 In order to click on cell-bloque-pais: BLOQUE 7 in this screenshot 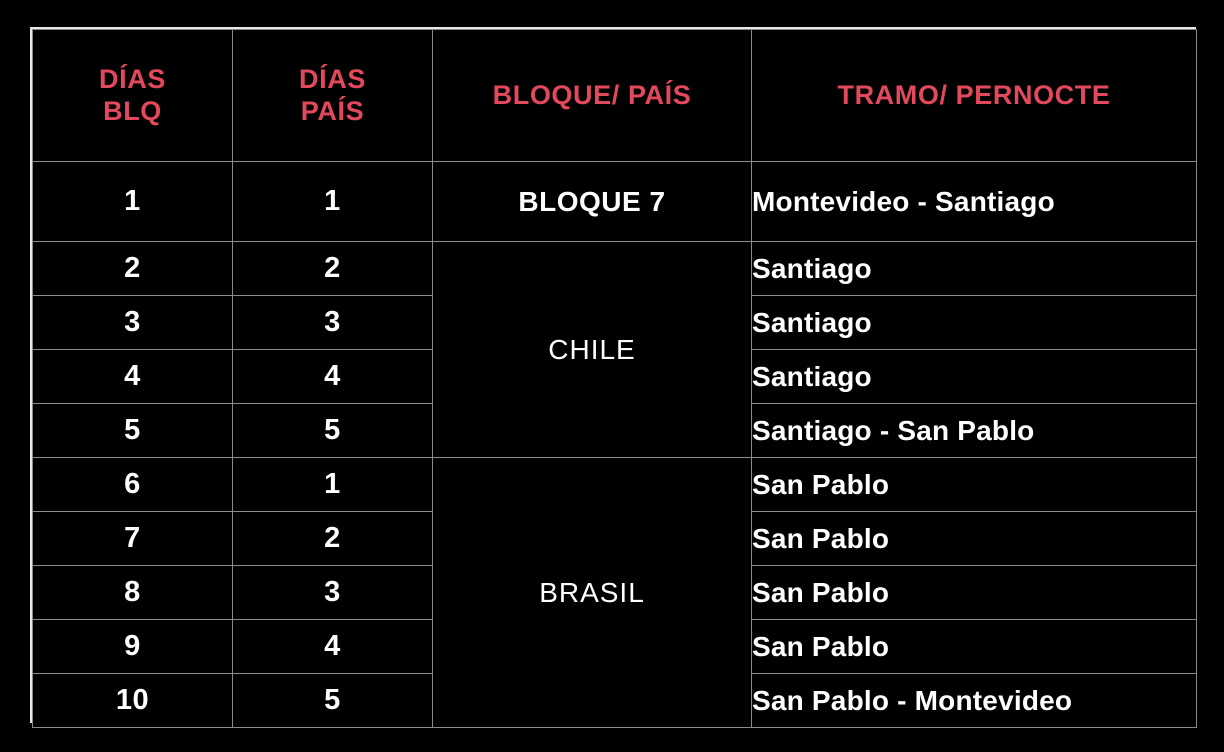, I will do `click(592, 201)`.